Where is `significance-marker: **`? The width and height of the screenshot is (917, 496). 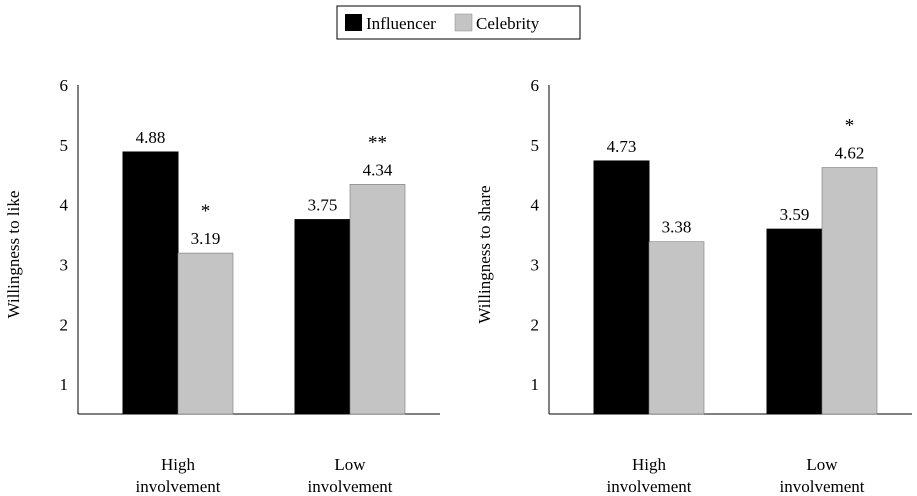
significance-marker: ** is located at coordinates (377, 142).